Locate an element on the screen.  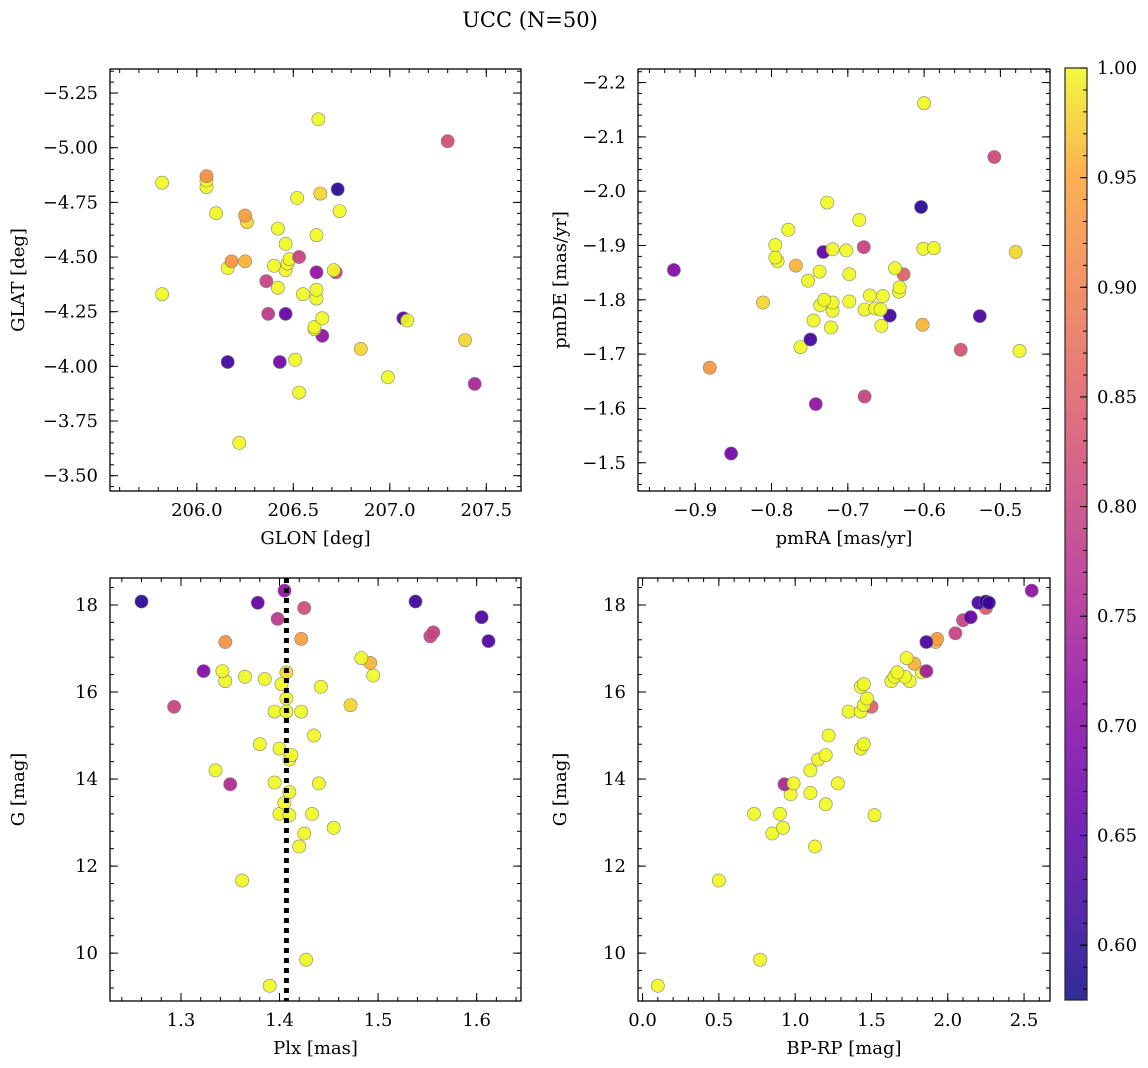
y-tick-label: 16 is located at coordinates (86, 692).